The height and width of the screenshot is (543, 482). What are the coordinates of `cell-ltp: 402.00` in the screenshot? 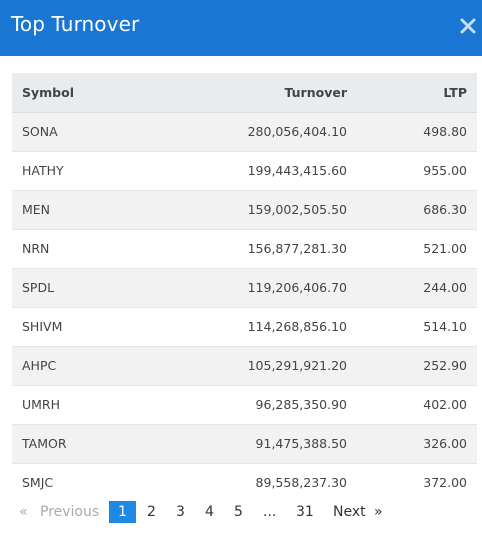 It's located at (415, 404).